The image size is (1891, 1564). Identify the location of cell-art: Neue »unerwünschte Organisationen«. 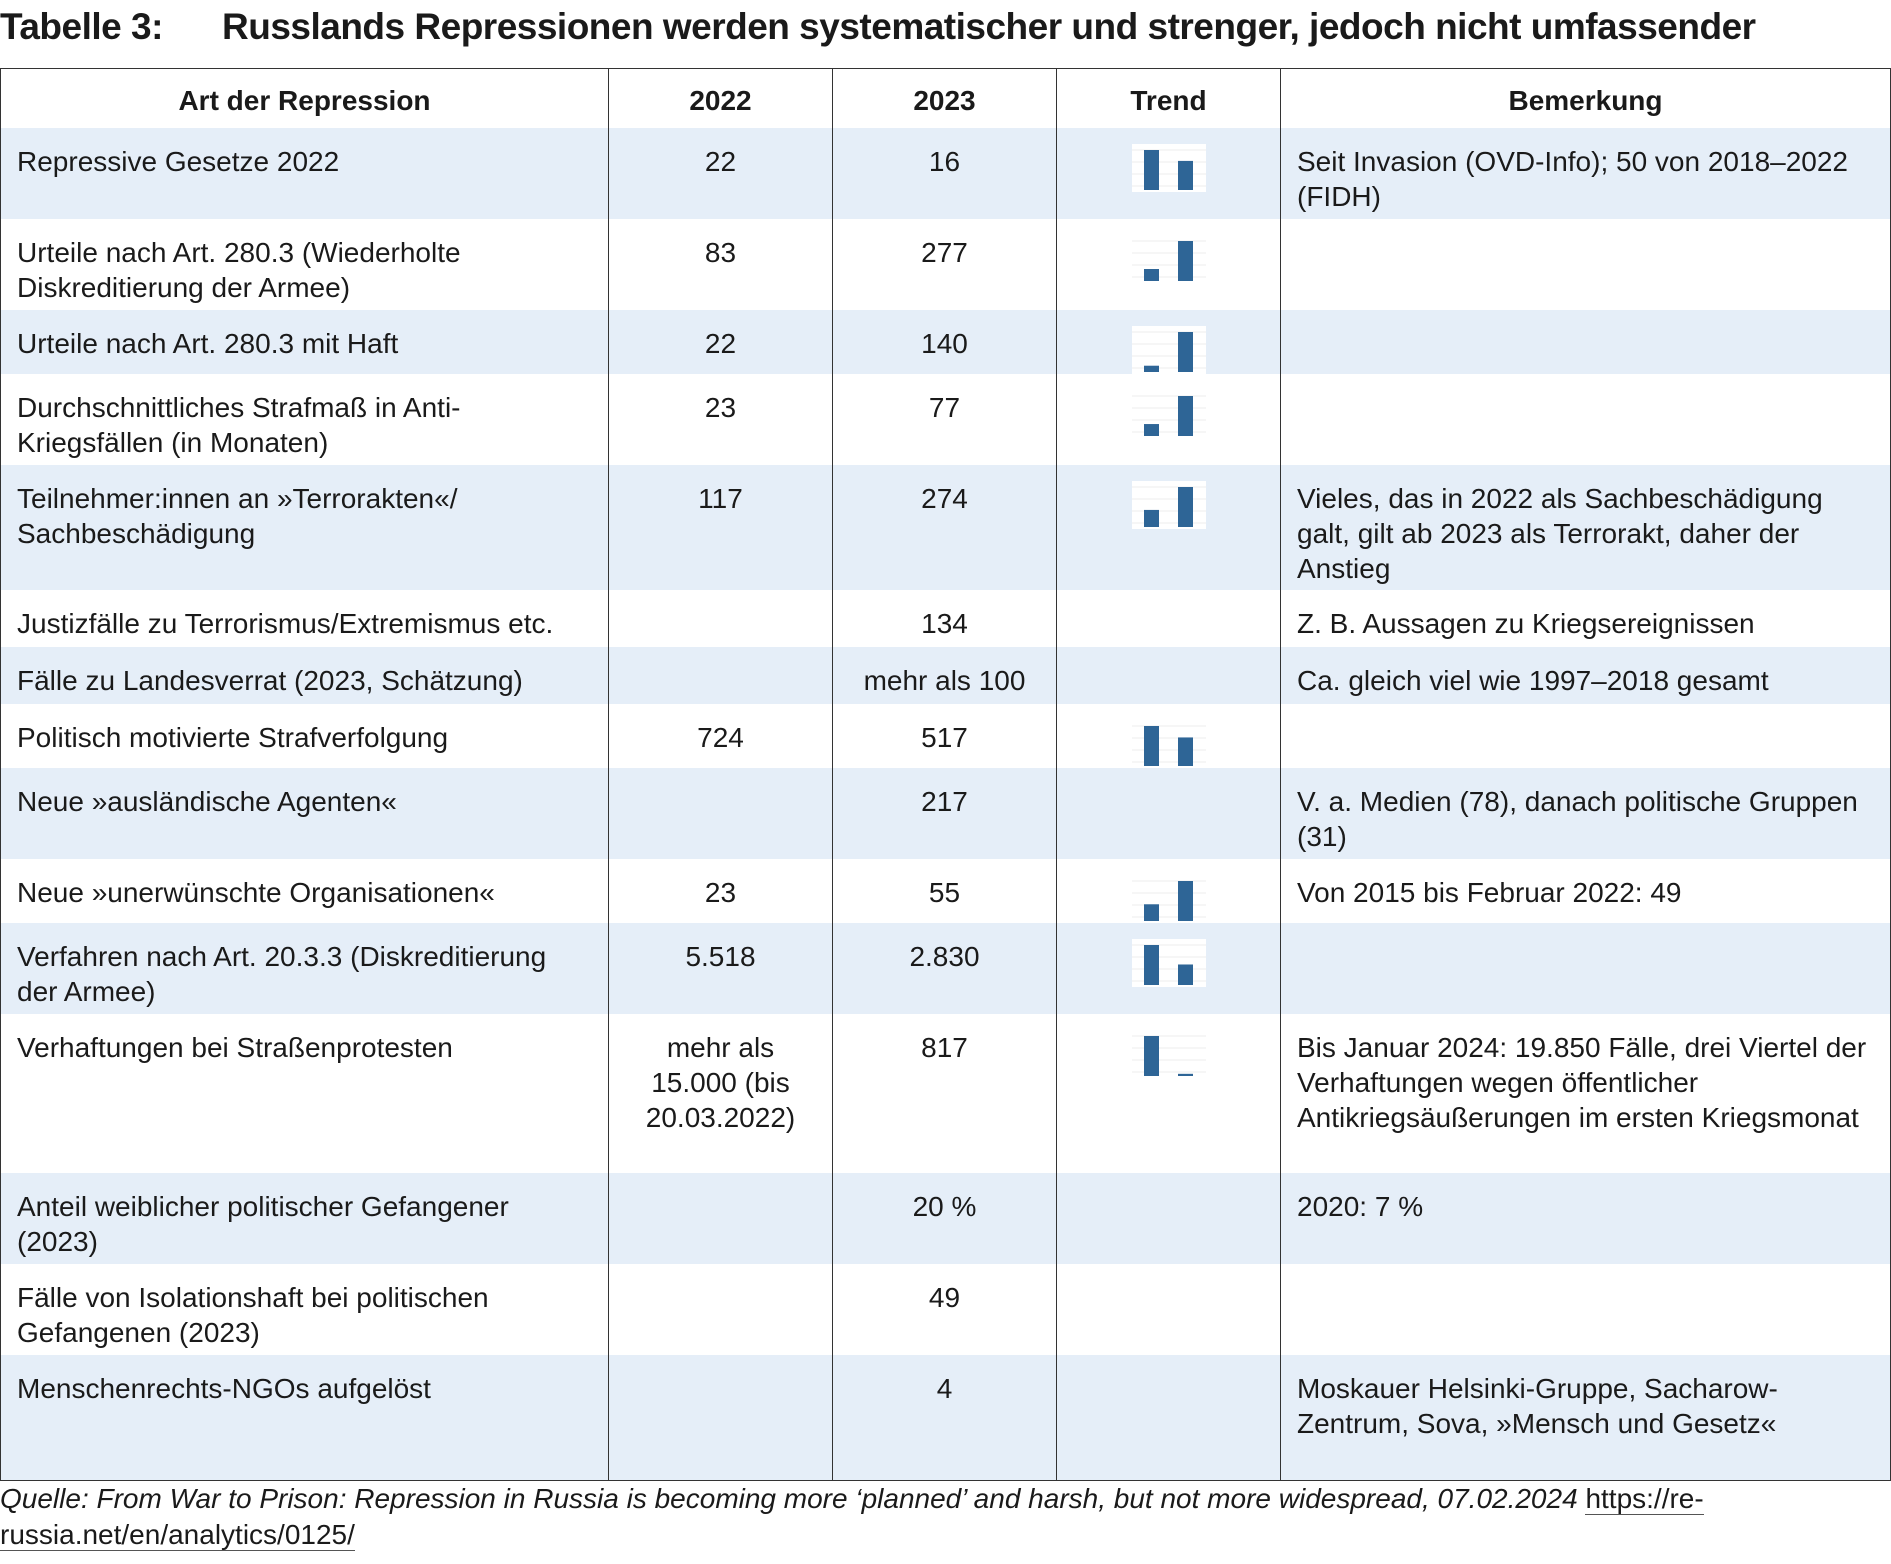
(304, 891).